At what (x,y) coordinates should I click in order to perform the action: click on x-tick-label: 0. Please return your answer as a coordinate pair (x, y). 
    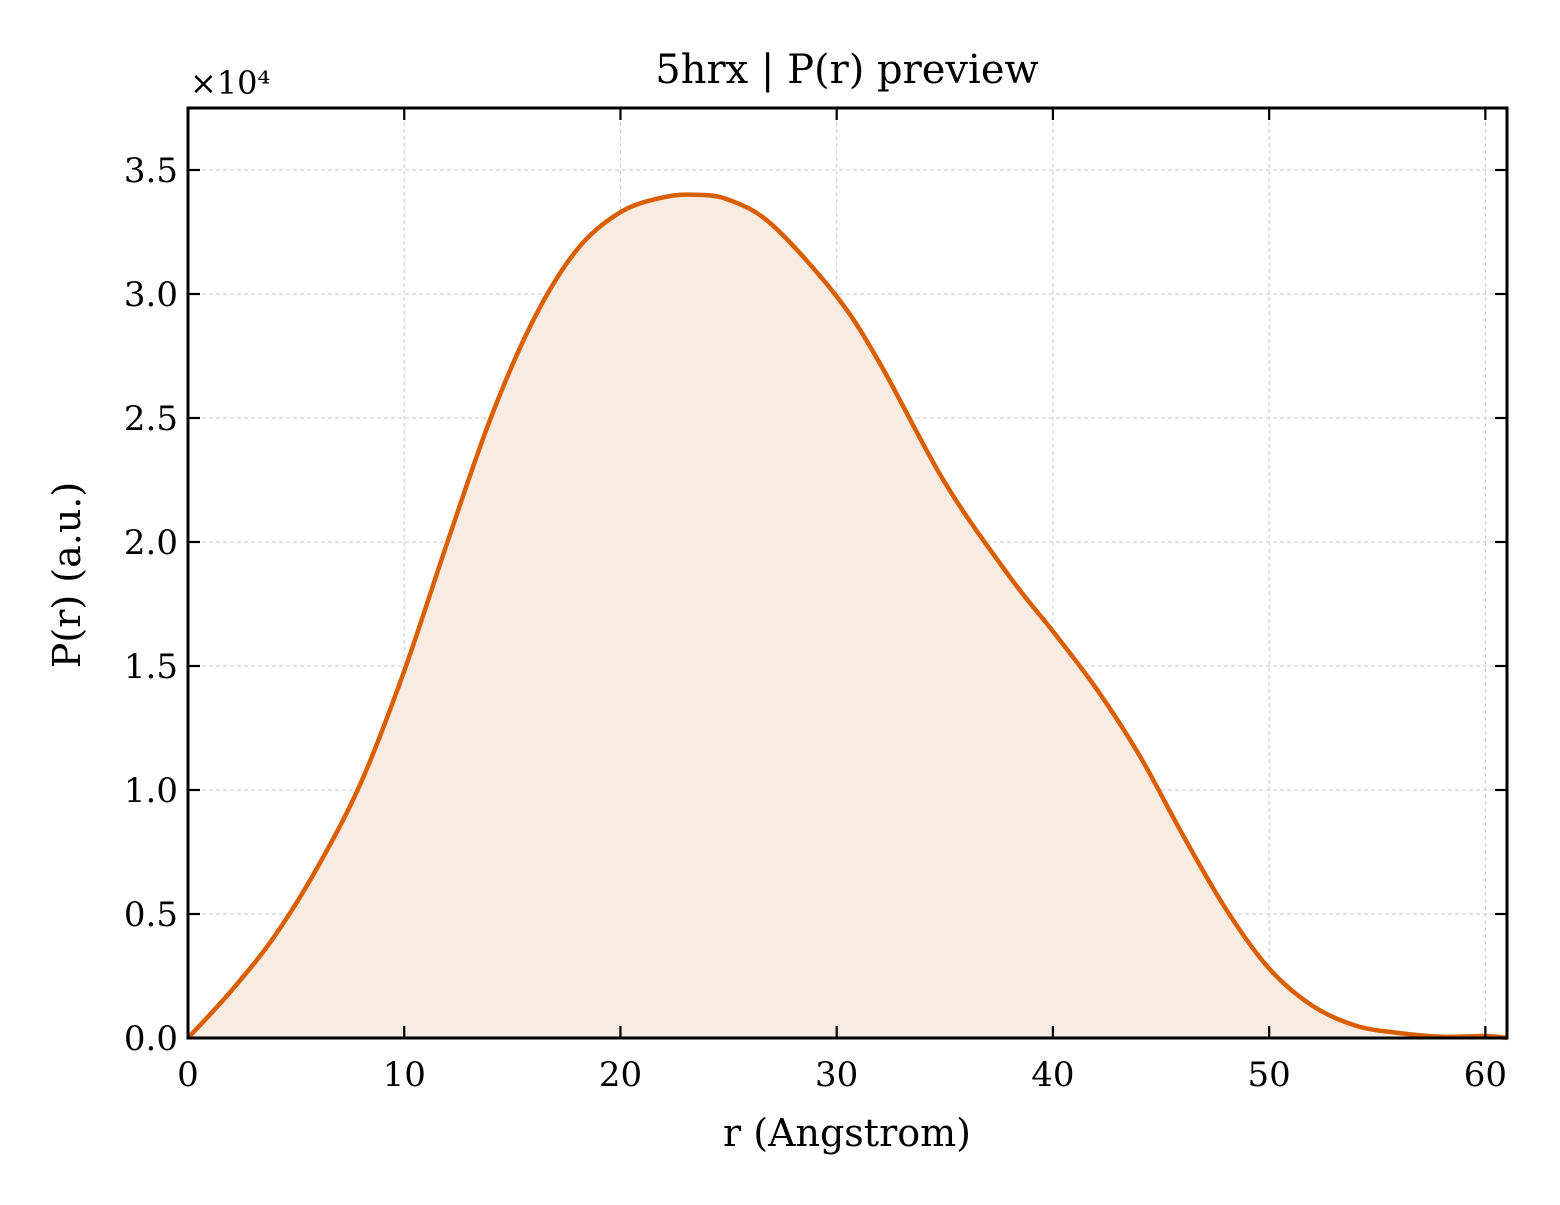
    Looking at the image, I should click on (188, 1075).